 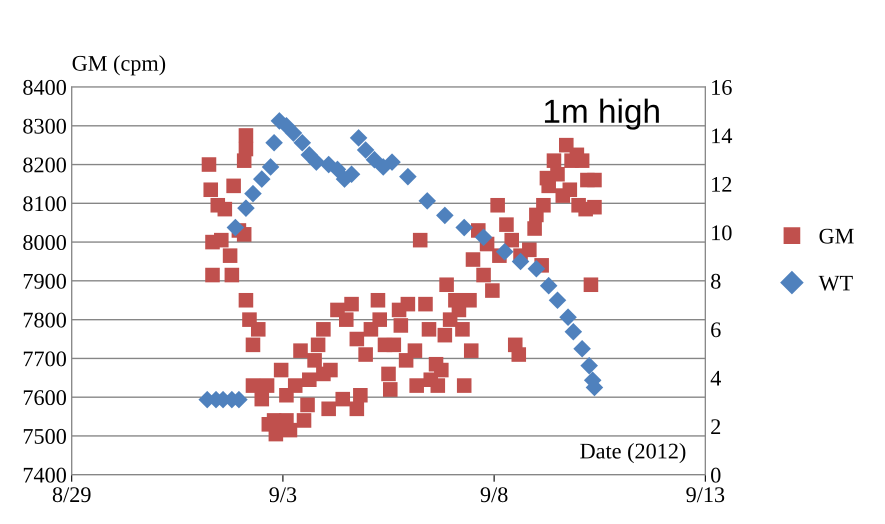 I want to click on y-tick-label: 7500, so click(x=45, y=436).